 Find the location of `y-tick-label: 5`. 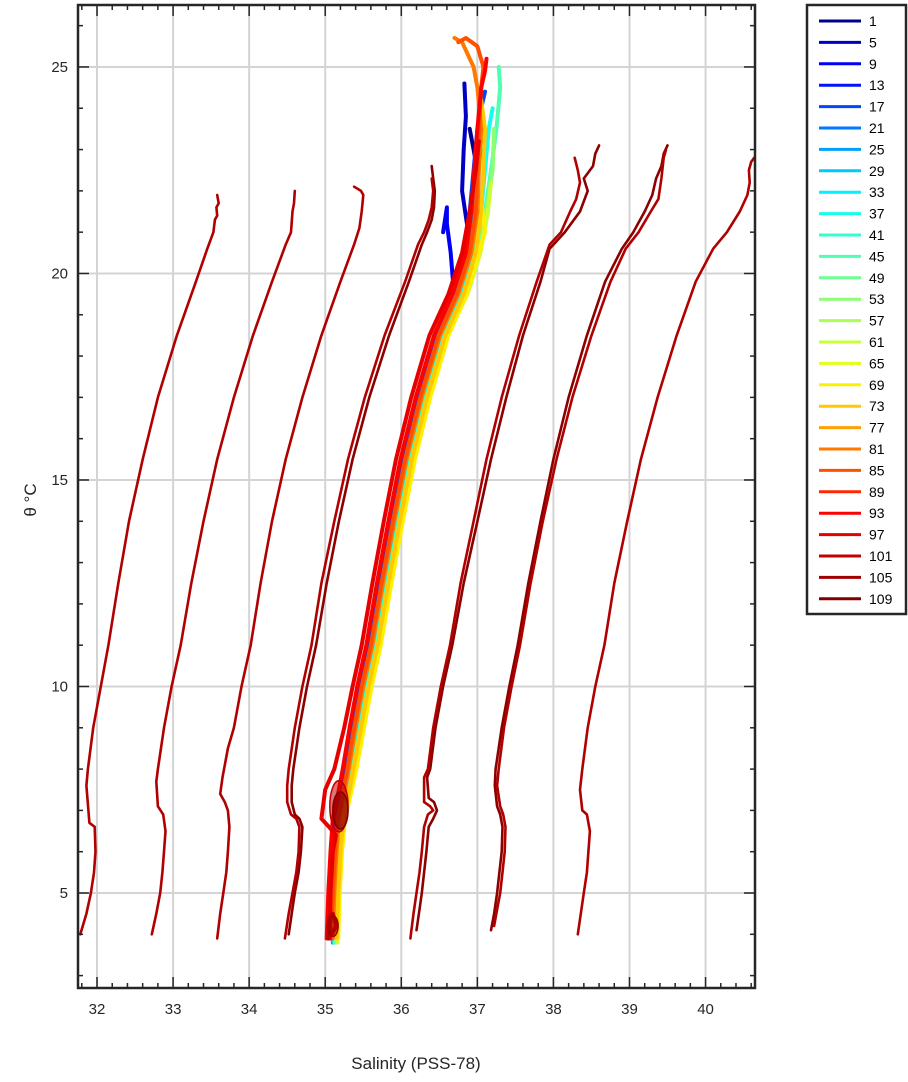

y-tick-label: 5 is located at coordinates (64, 893).